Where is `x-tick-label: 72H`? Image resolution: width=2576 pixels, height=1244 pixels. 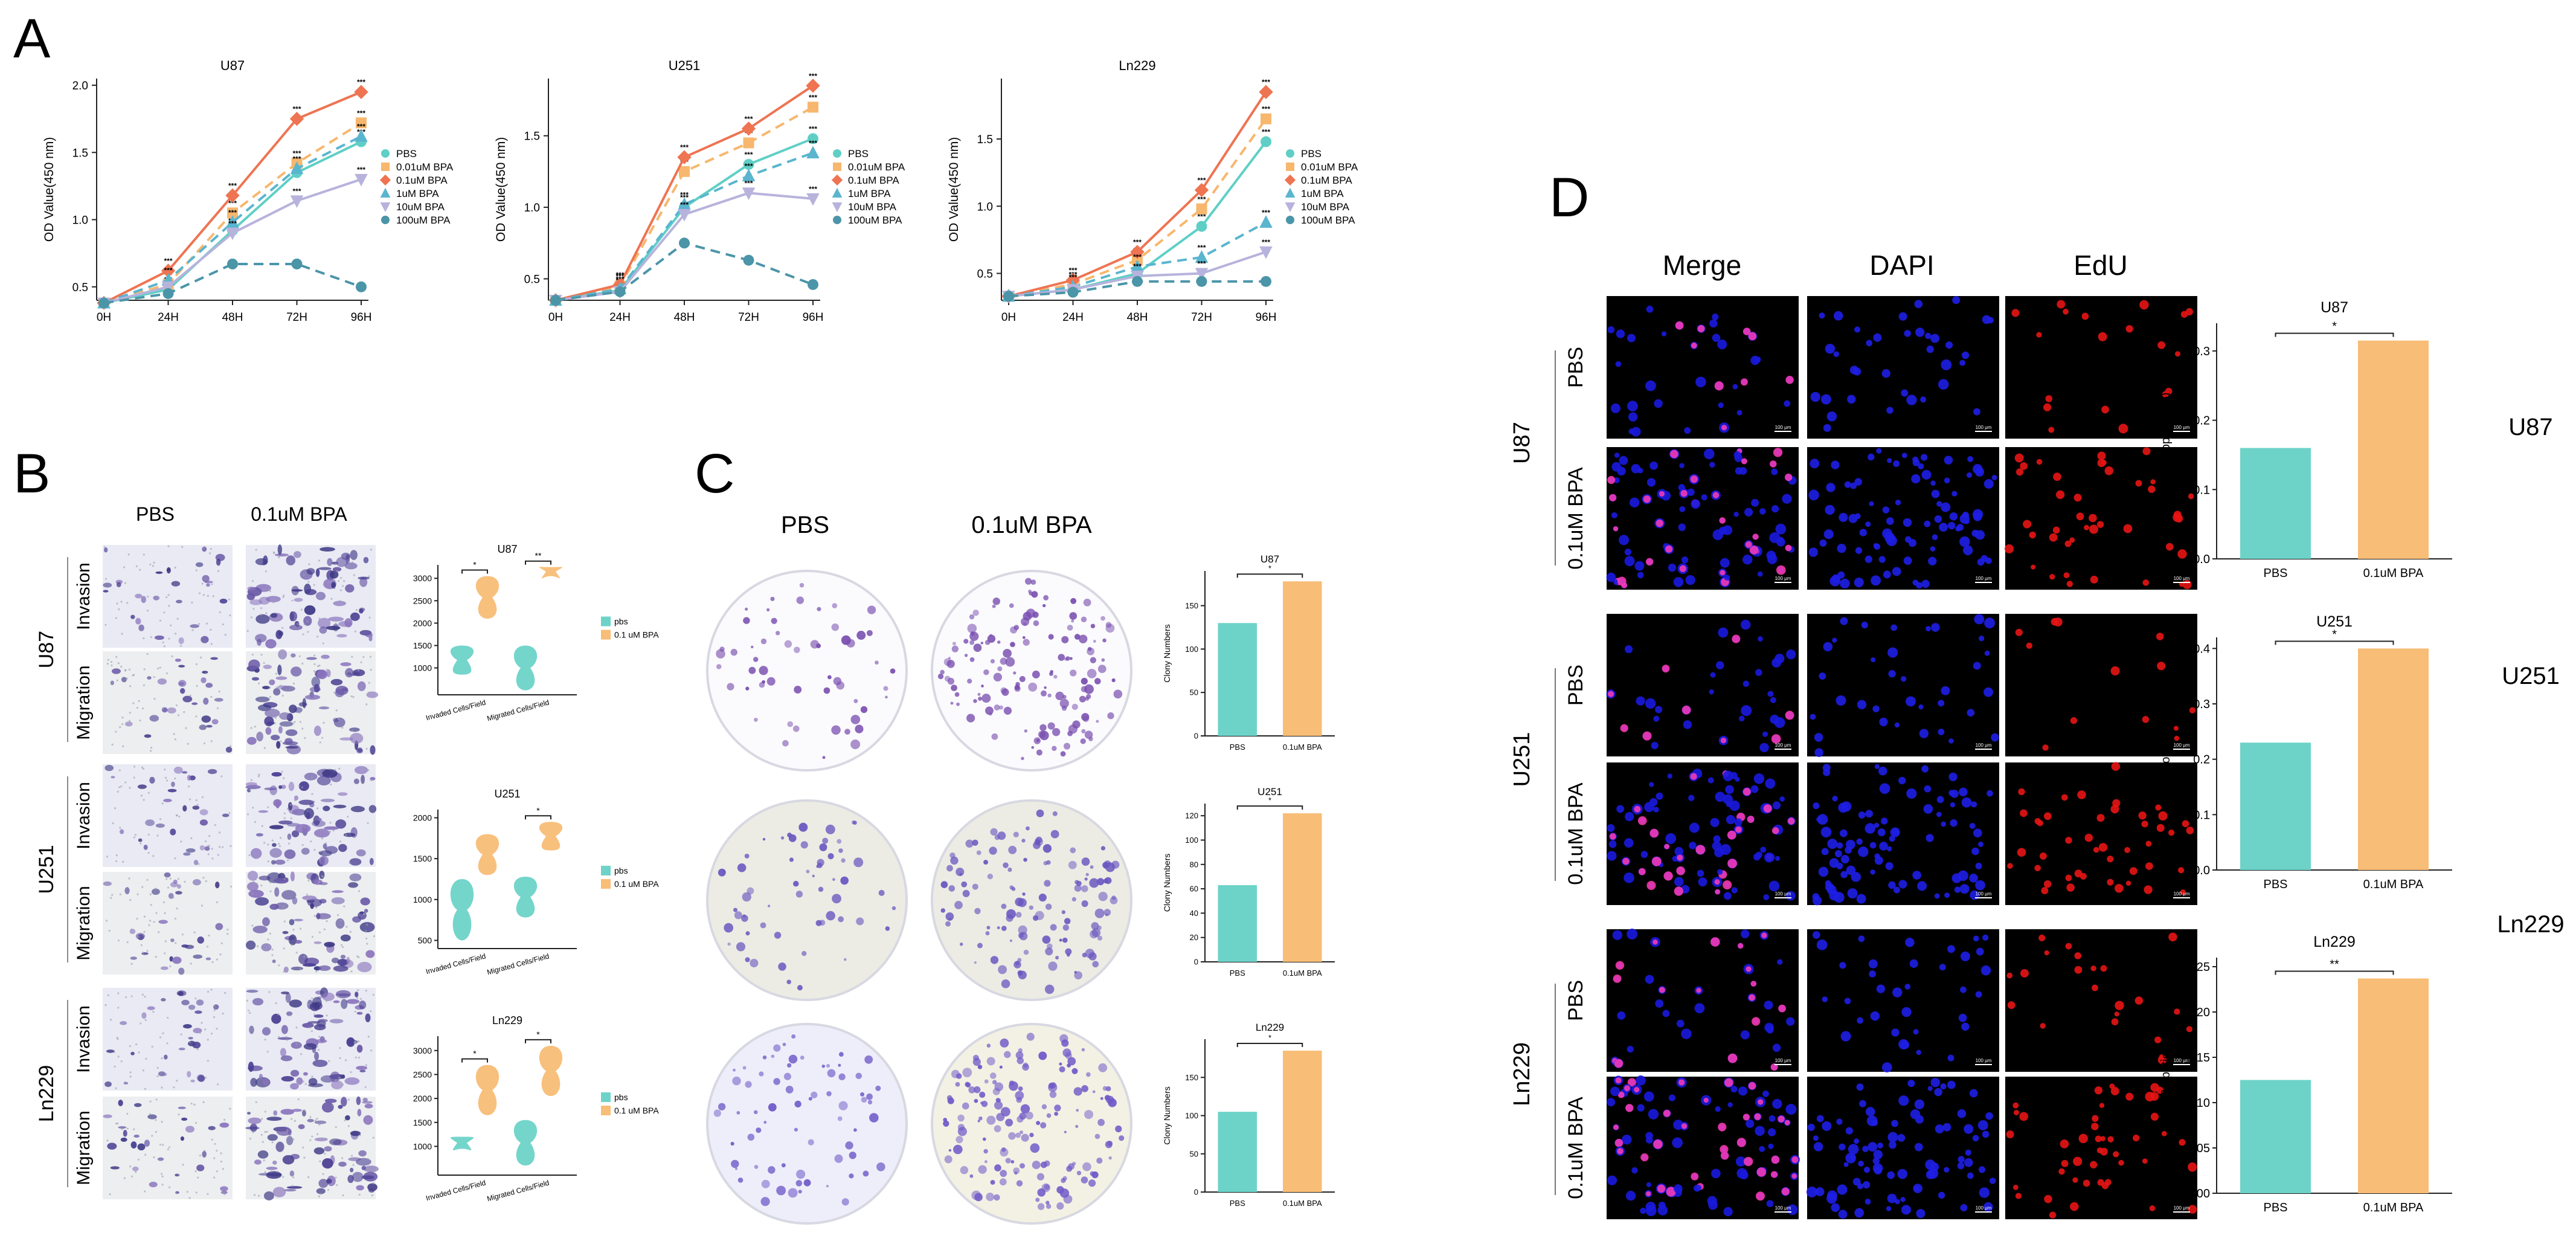
x-tick-label: 72H is located at coordinates (1201, 317).